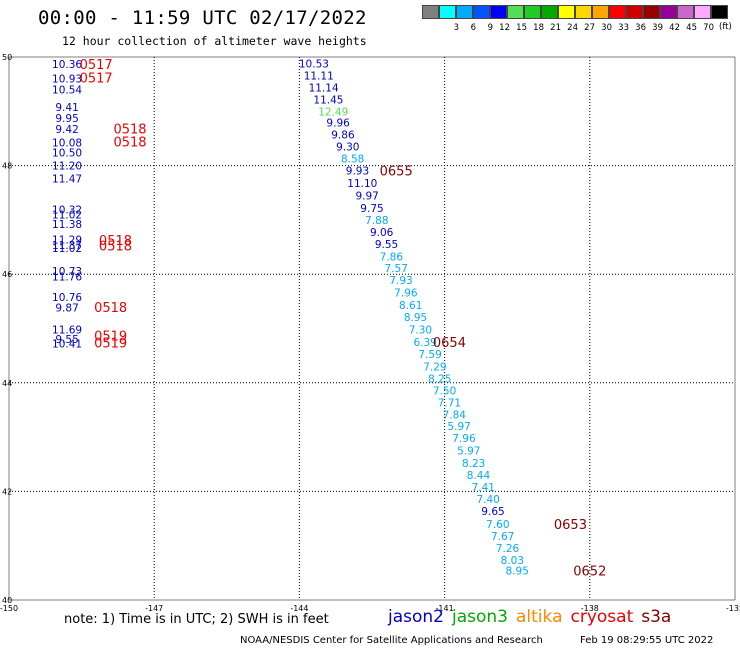 The height and width of the screenshot is (650, 740). I want to click on color-scale-label: 45, so click(691, 28).